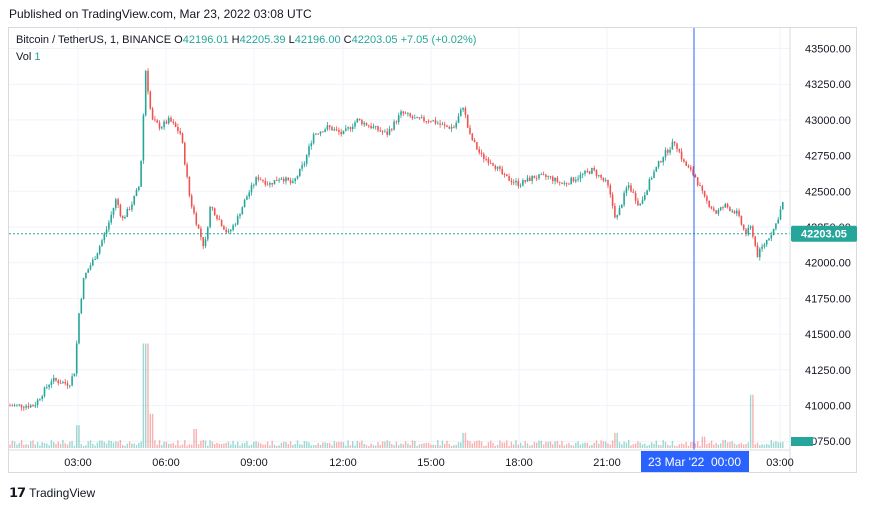 Image resolution: width=870 pixels, height=509 pixels. What do you see at coordinates (254, 463) in the screenshot?
I see `x-tick-label: 09:00` at bounding box center [254, 463].